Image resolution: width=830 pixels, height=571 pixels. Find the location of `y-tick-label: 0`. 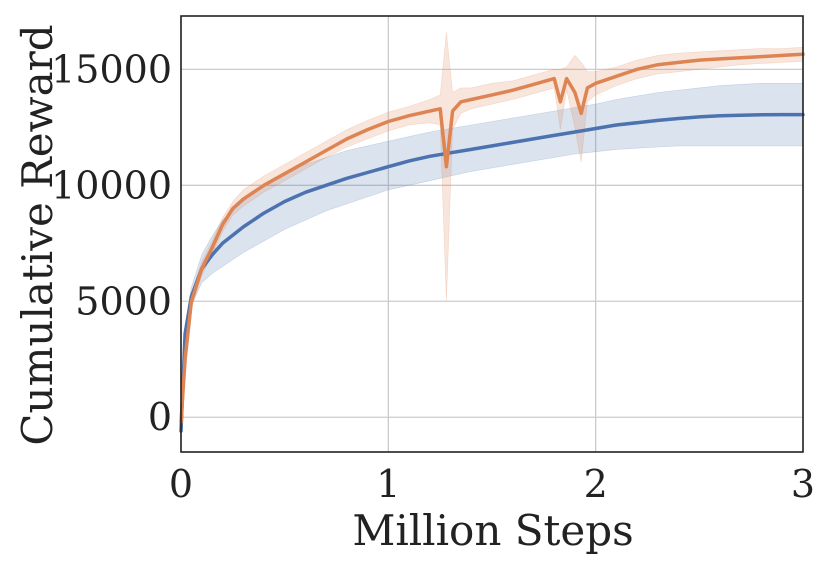

y-tick-label: 0 is located at coordinates (160, 417).